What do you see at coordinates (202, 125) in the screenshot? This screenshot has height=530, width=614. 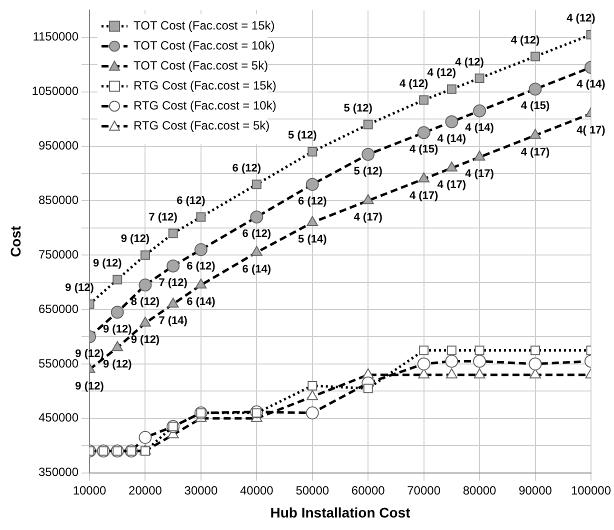 I see `legend-label: RTG Cost (Fac.cost = 5k)` at bounding box center [202, 125].